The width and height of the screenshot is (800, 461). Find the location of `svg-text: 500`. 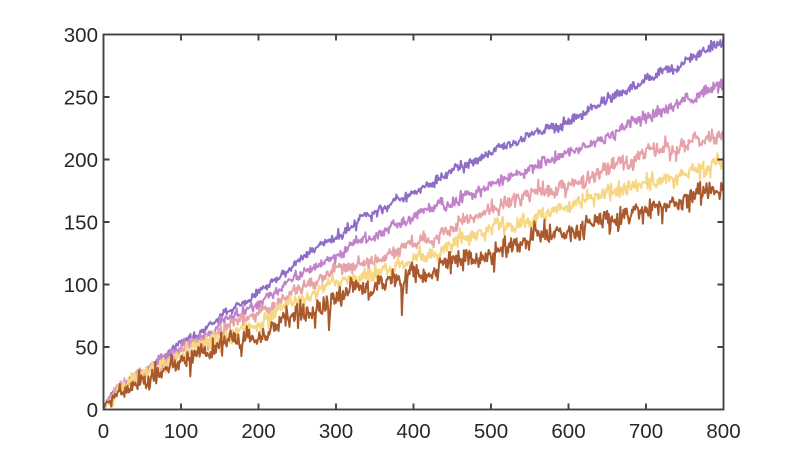

svg-text: 500 is located at coordinates (491, 431).